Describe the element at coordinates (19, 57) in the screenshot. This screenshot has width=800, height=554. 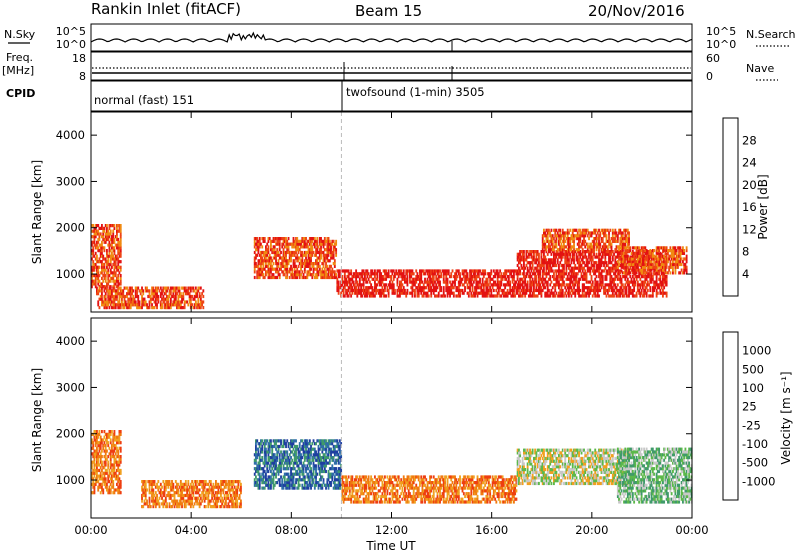
I see `freq-label: Freq.` at that location.